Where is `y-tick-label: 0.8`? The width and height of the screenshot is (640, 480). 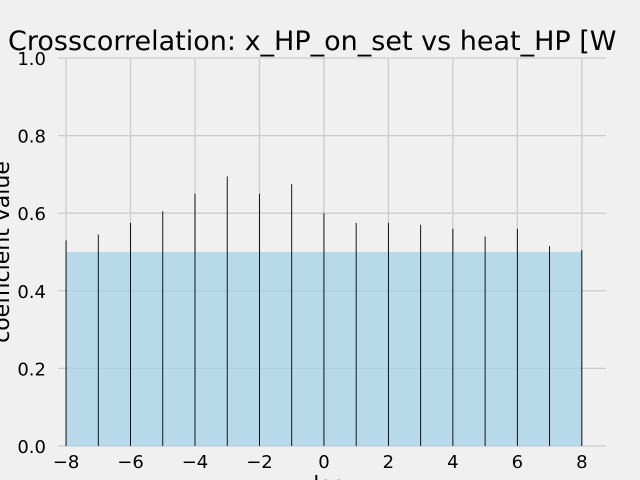 y-tick-label: 0.8 is located at coordinates (31, 137).